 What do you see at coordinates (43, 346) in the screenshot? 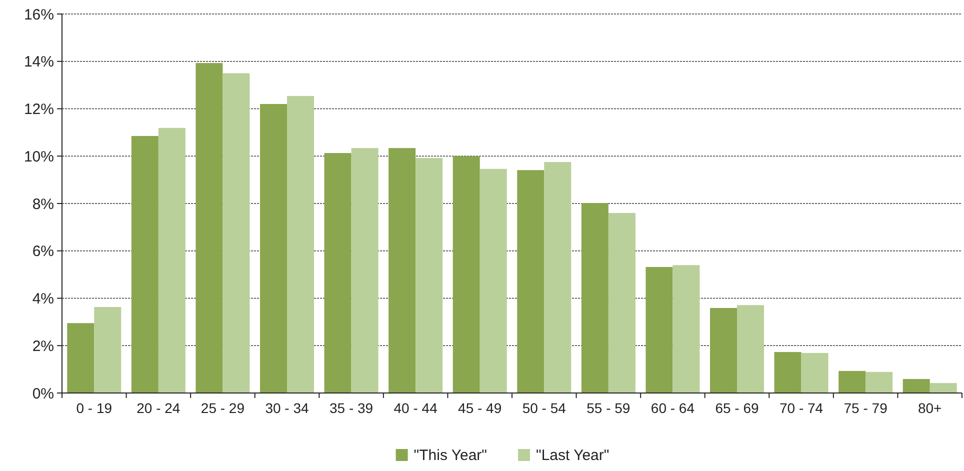
I see `y-tick-label: 2%` at bounding box center [43, 346].